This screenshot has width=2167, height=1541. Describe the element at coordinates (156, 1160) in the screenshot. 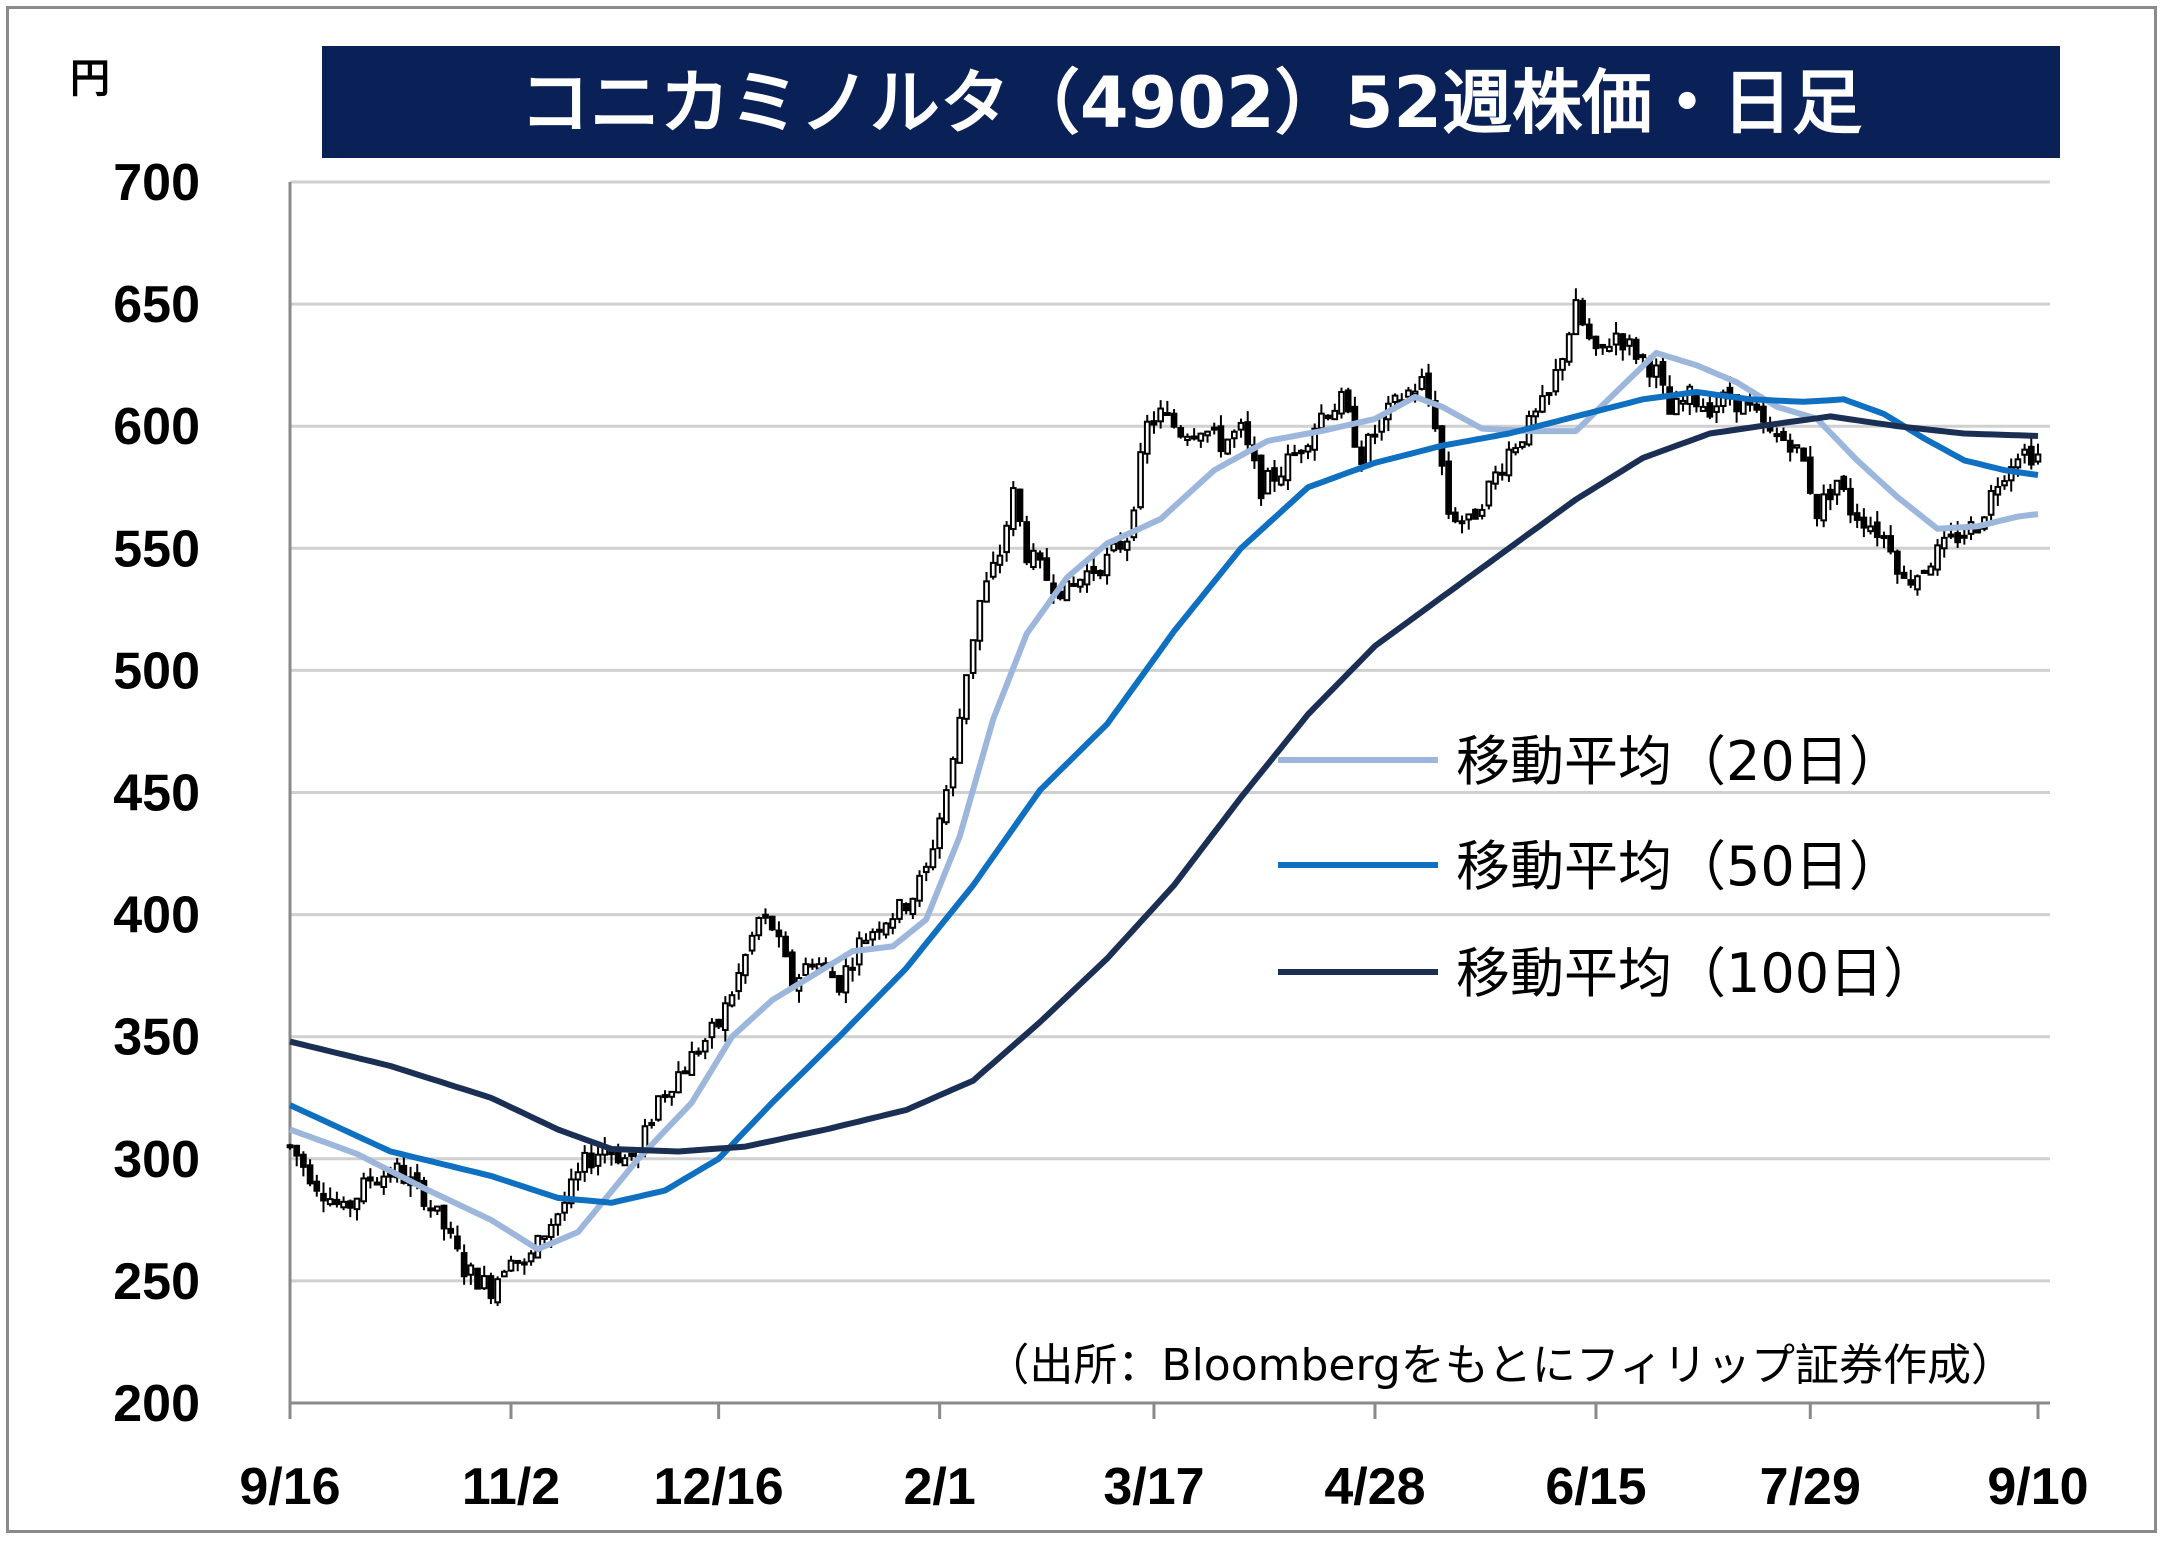

I see `y-tick-label: 300` at that location.